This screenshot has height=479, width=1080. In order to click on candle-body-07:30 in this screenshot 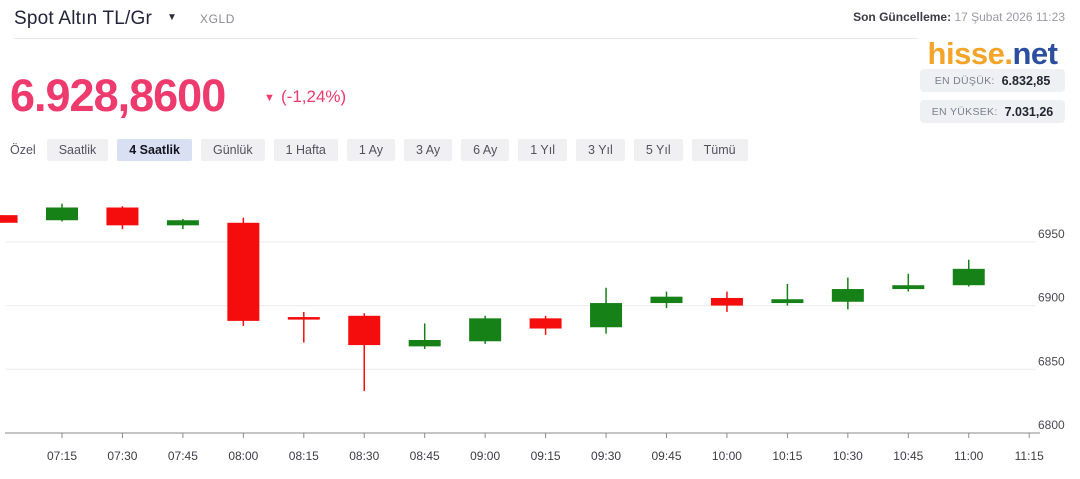, I will do `click(122, 216)`.